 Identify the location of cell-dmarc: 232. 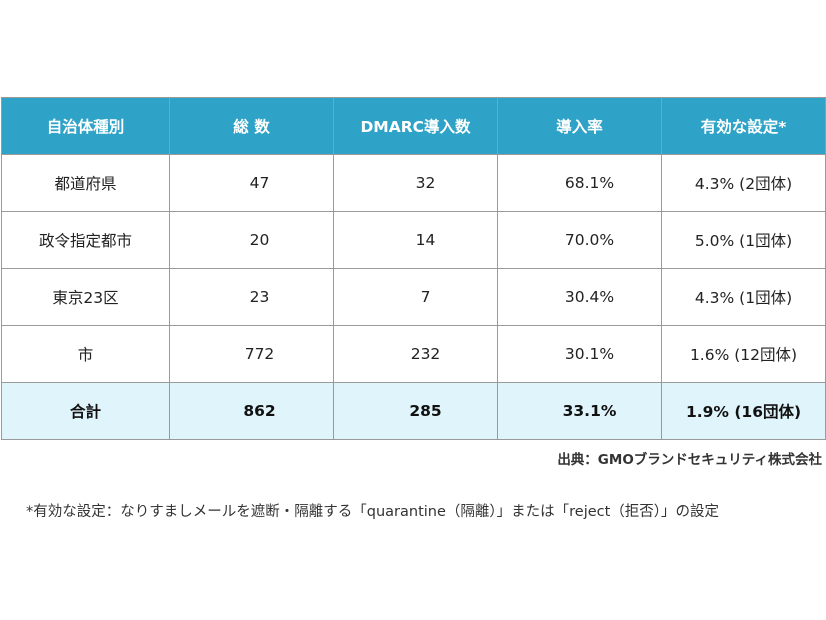
(415, 354).